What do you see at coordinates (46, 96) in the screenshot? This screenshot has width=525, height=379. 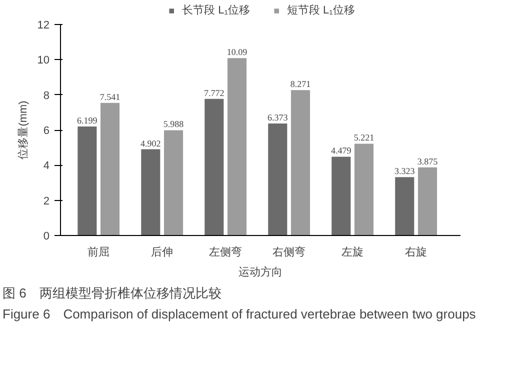 I see `y-tick-label: 8` at bounding box center [46, 96].